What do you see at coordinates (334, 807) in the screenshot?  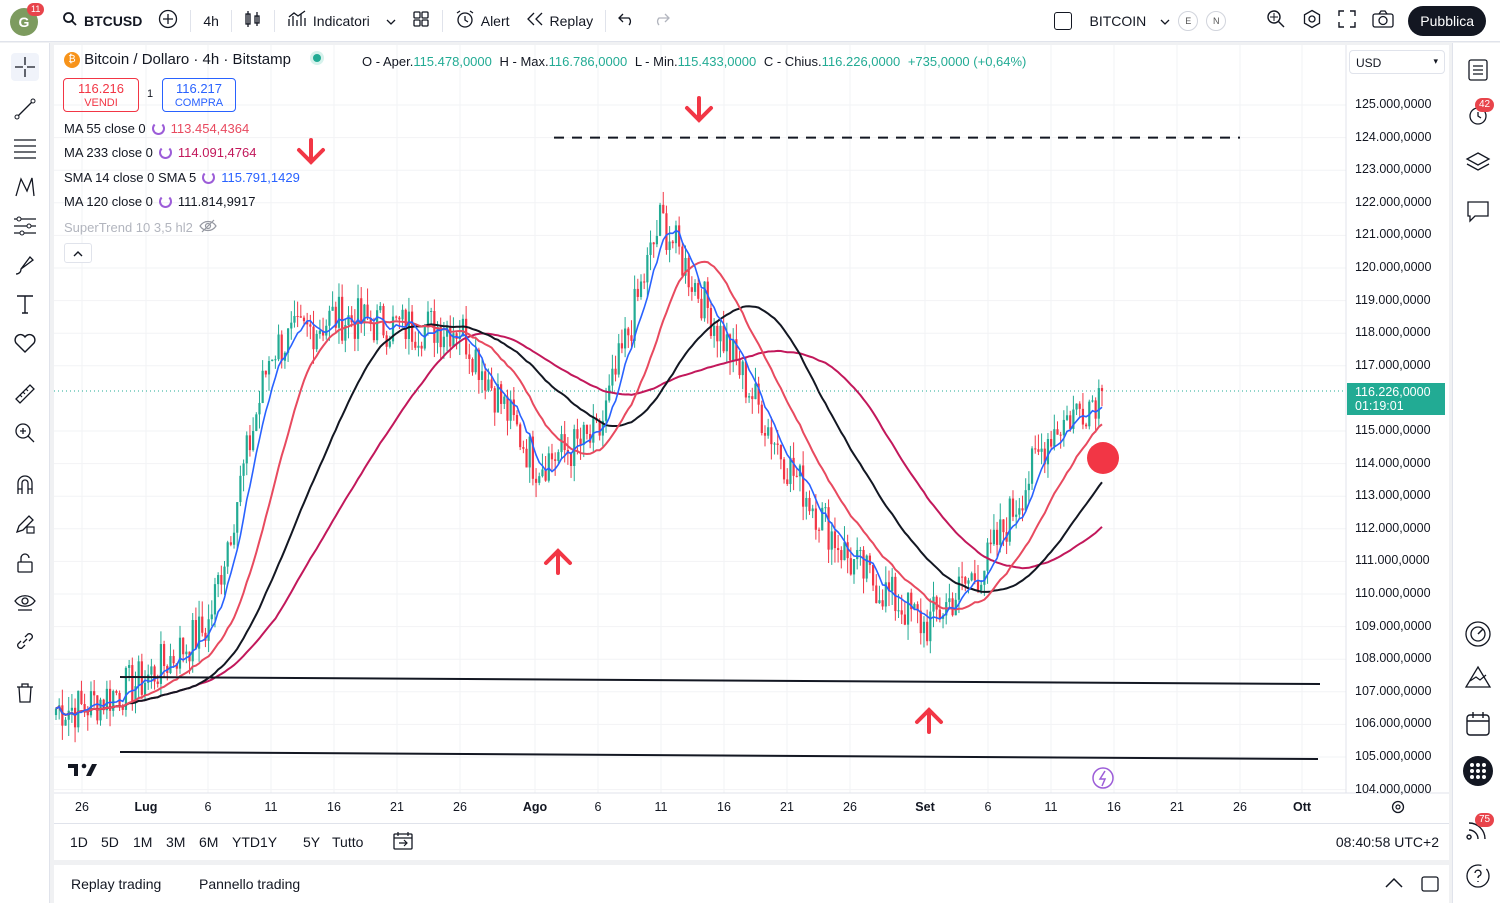 I see `time-tick-label: 16` at bounding box center [334, 807].